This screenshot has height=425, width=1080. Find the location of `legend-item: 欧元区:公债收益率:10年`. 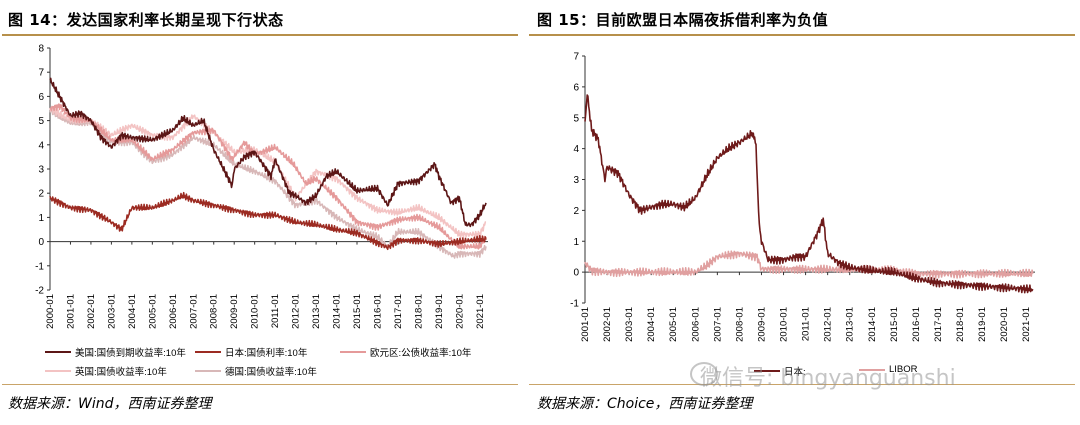

legend-item: 欧元区:公债收益率:10年 is located at coordinates (405, 352).